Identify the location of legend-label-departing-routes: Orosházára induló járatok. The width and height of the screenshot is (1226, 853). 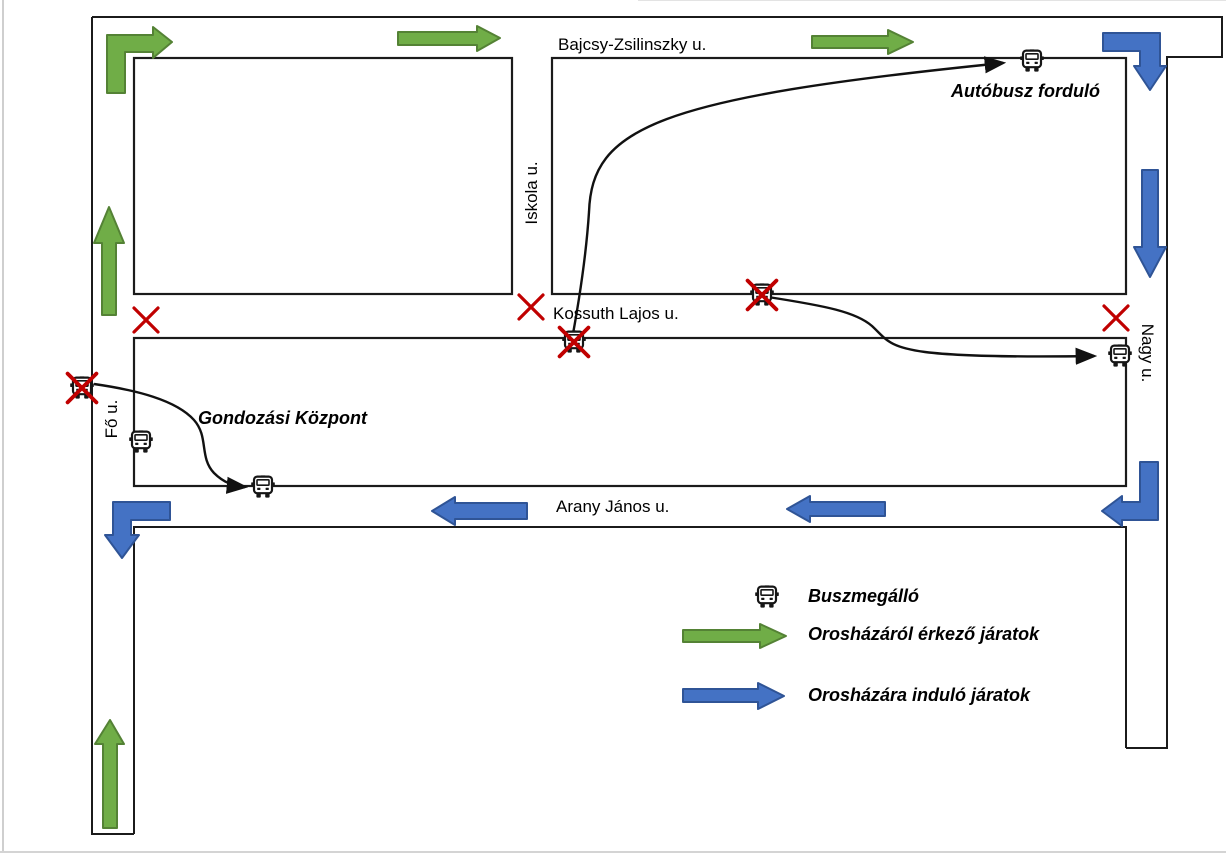
(919, 695).